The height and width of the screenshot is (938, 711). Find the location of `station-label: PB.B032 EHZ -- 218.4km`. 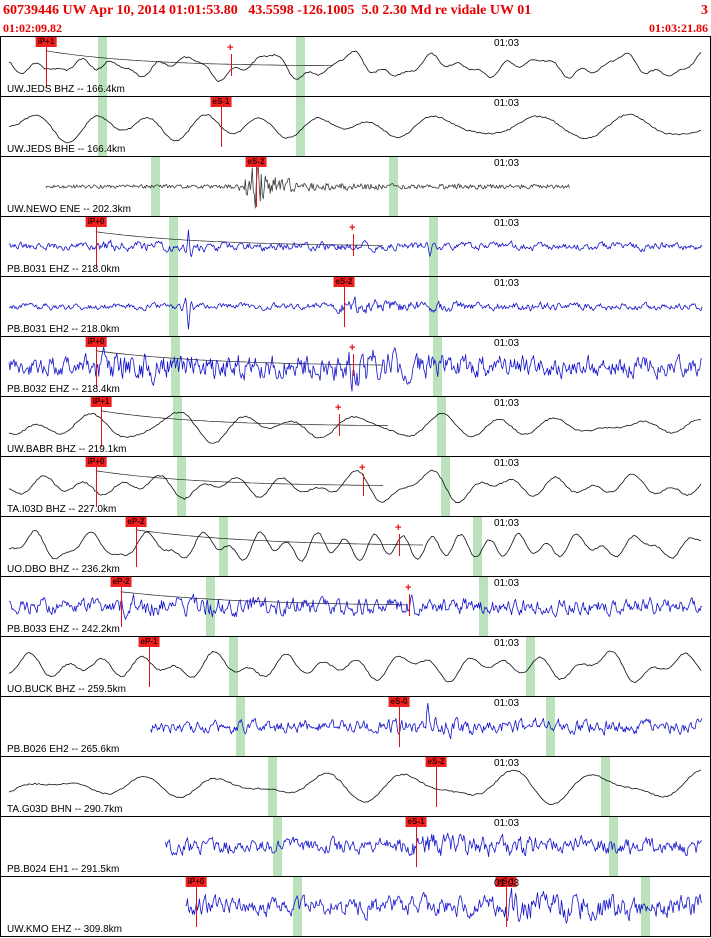

station-label: PB.B032 EHZ -- 218.4km is located at coordinates (63, 389).